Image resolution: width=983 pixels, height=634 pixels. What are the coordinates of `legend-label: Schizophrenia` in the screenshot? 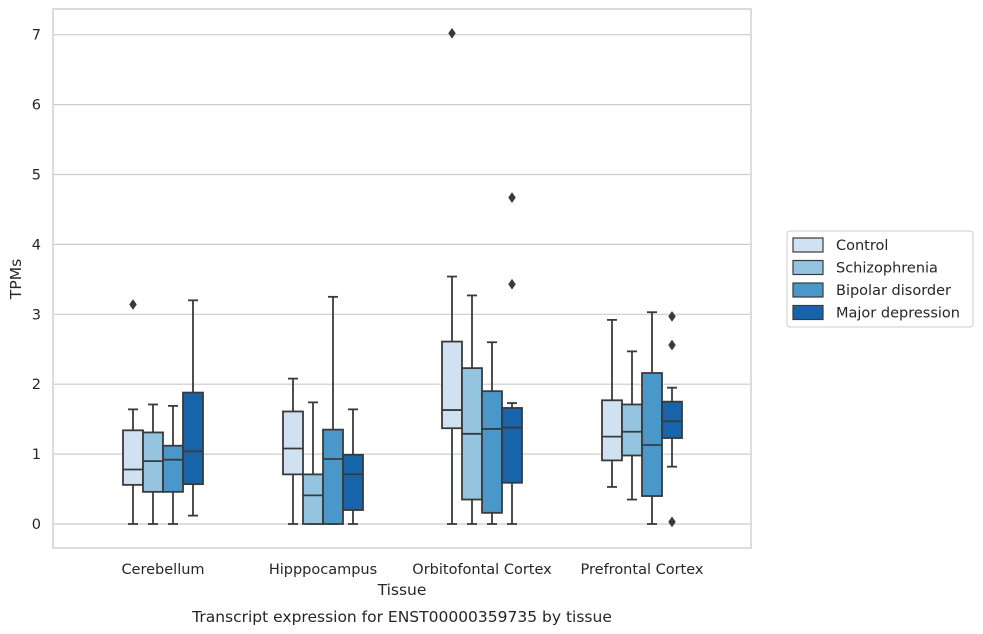 It's located at (887, 269).